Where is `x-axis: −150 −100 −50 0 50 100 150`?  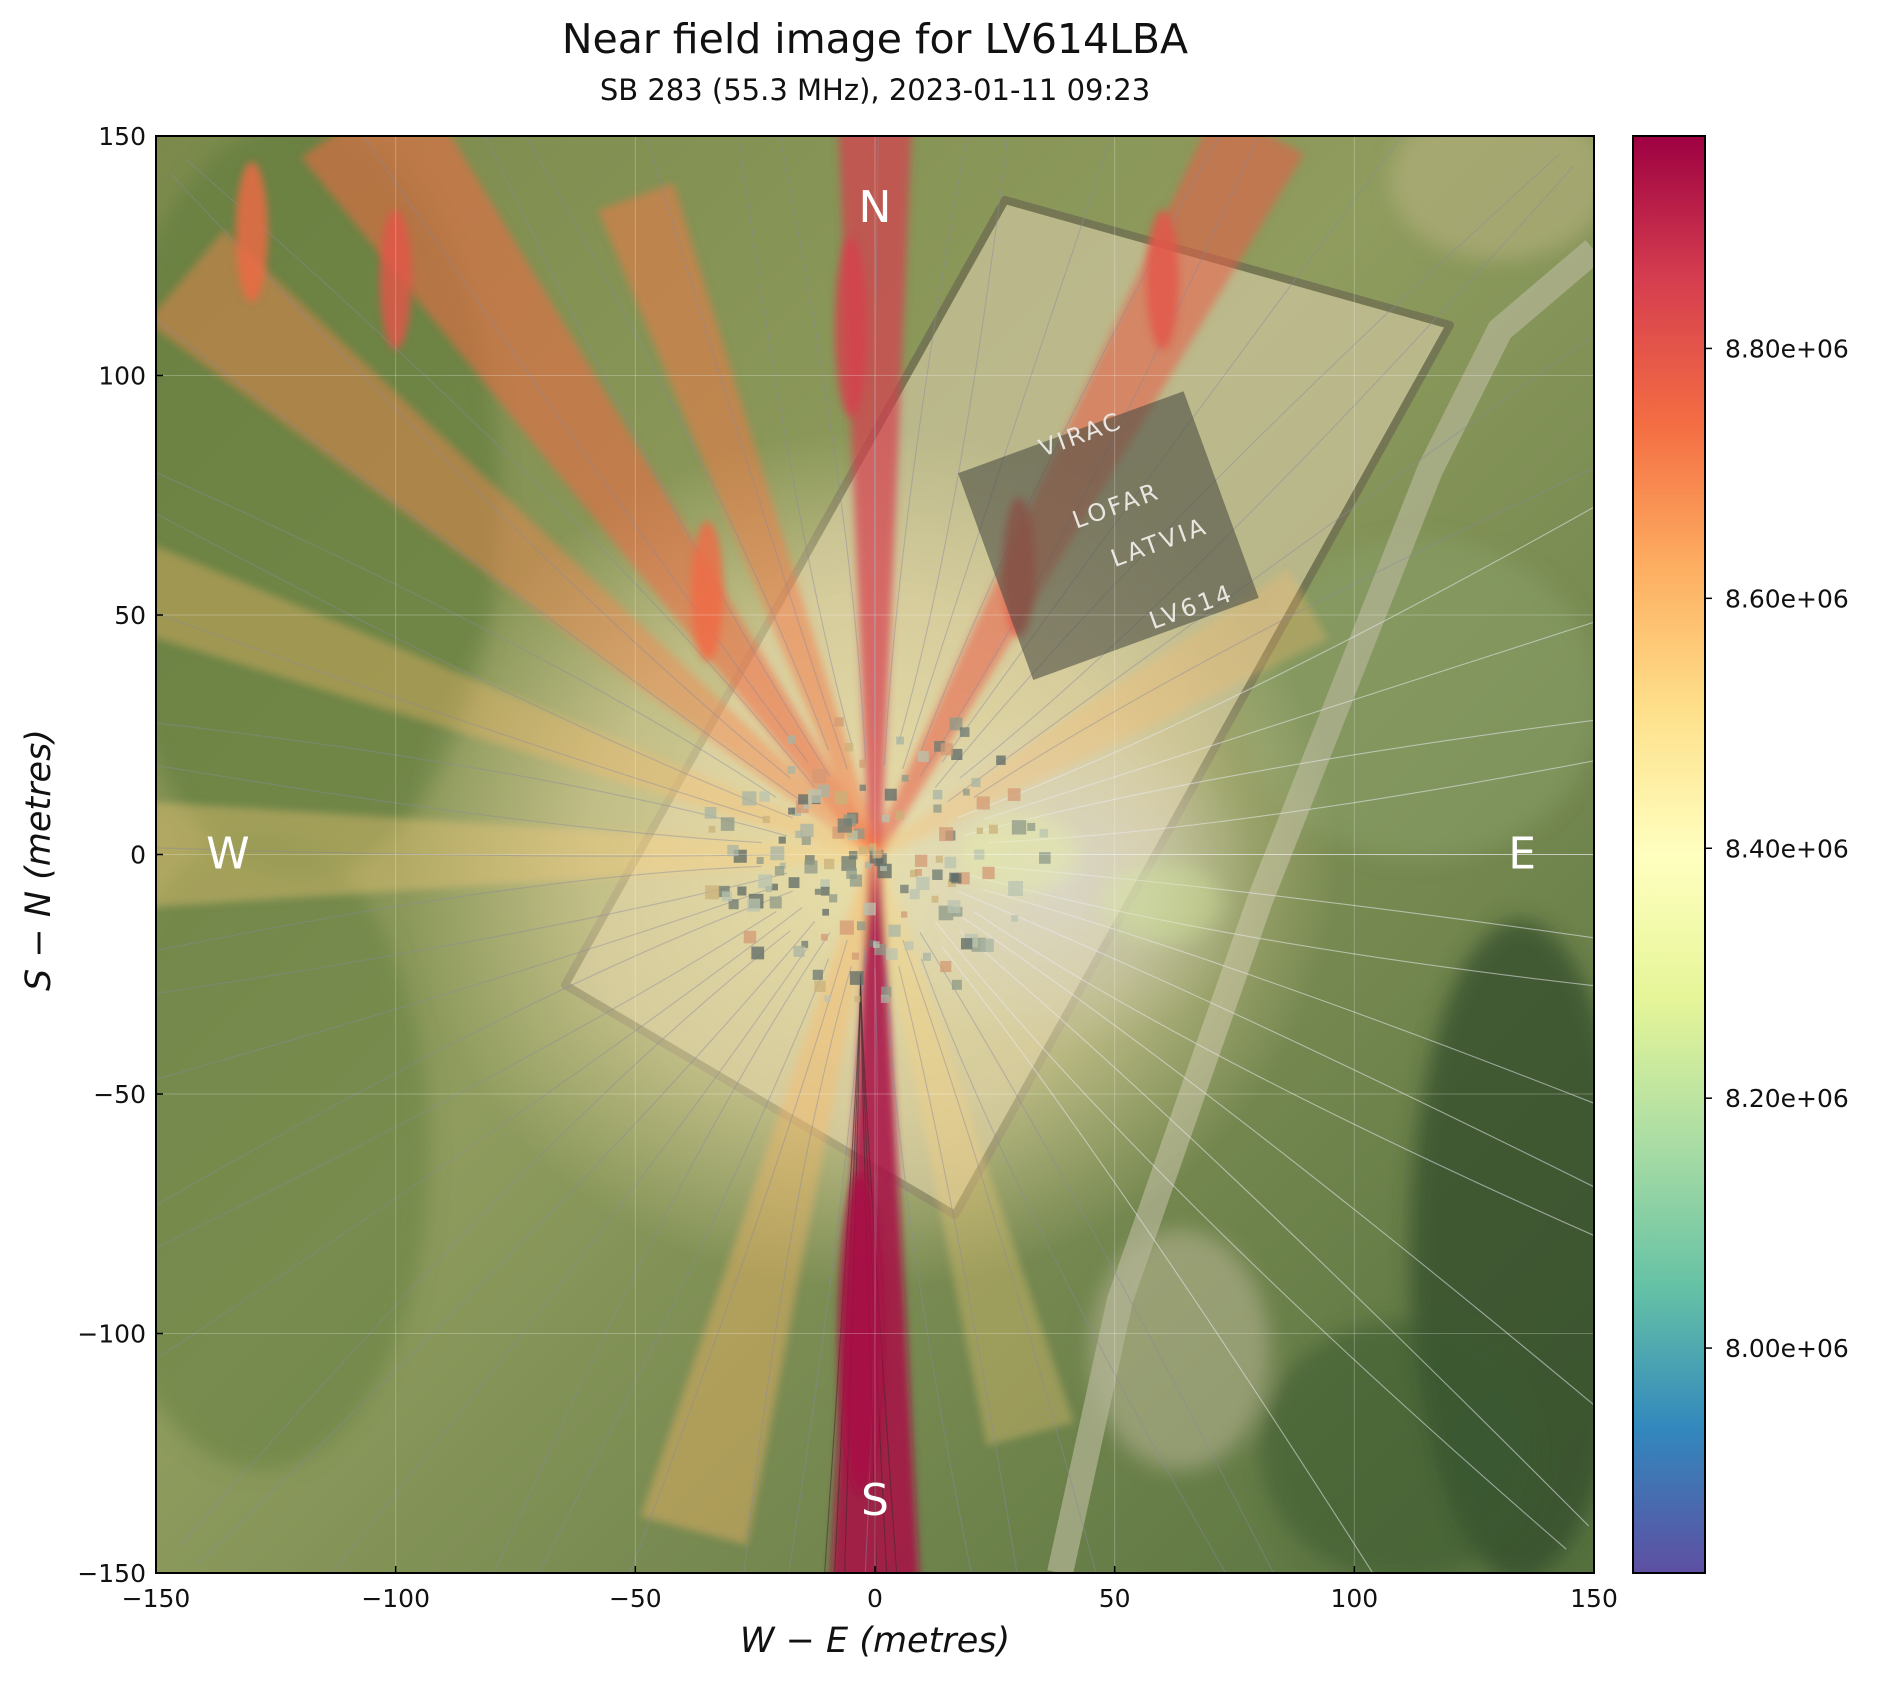 x-axis: −150 −100 −50 0 50 100 150 is located at coordinates (870, 1589).